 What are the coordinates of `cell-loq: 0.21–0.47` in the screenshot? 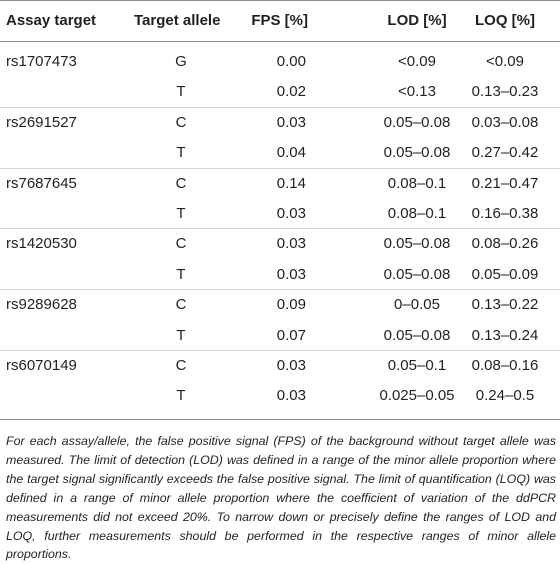 It's located at (505, 183).